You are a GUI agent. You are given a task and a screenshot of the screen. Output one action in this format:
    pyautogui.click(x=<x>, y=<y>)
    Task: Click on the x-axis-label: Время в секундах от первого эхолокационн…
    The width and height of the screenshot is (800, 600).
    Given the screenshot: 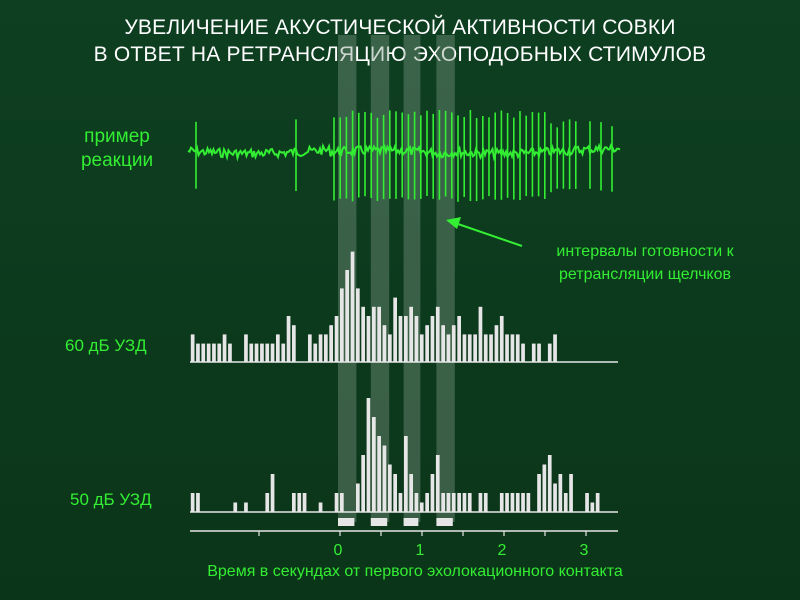 What is the action you would take?
    pyautogui.click(x=415, y=571)
    